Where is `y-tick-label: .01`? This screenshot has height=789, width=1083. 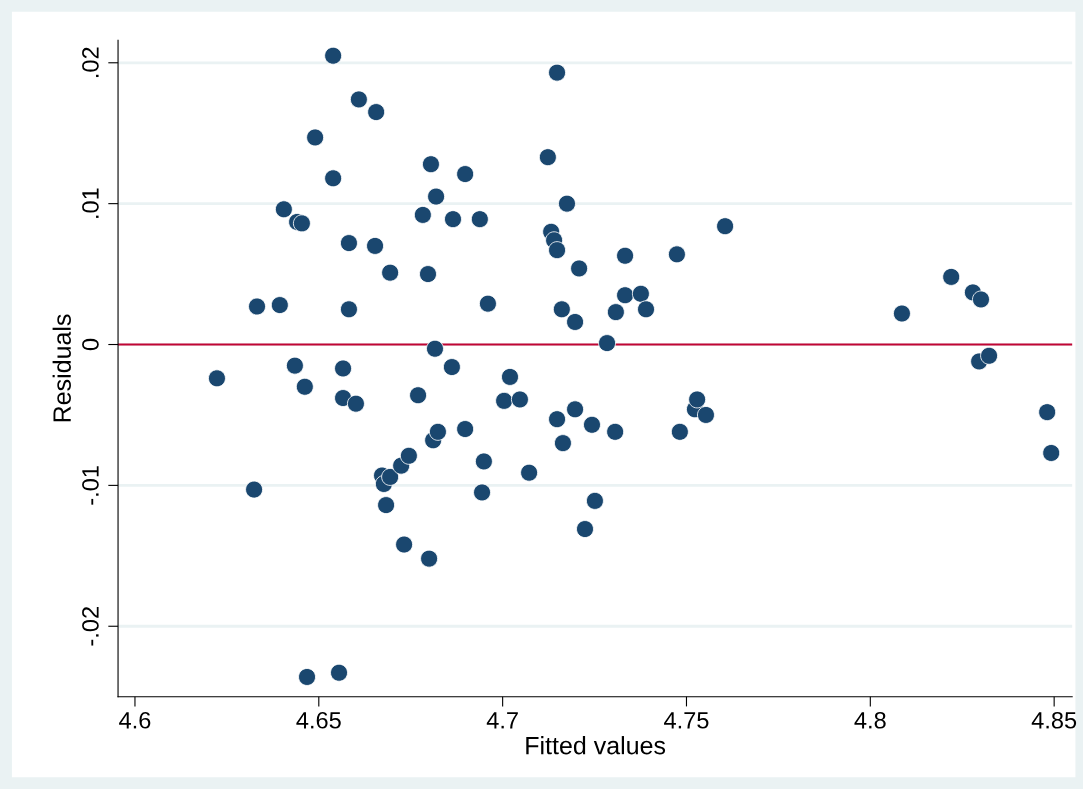 y-tick-label: .01 is located at coordinates (90, 203).